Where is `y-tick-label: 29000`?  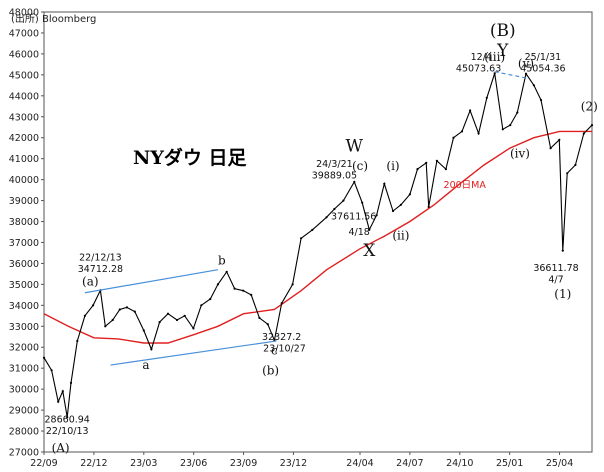 y-tick-label: 29000 is located at coordinates (24, 411).